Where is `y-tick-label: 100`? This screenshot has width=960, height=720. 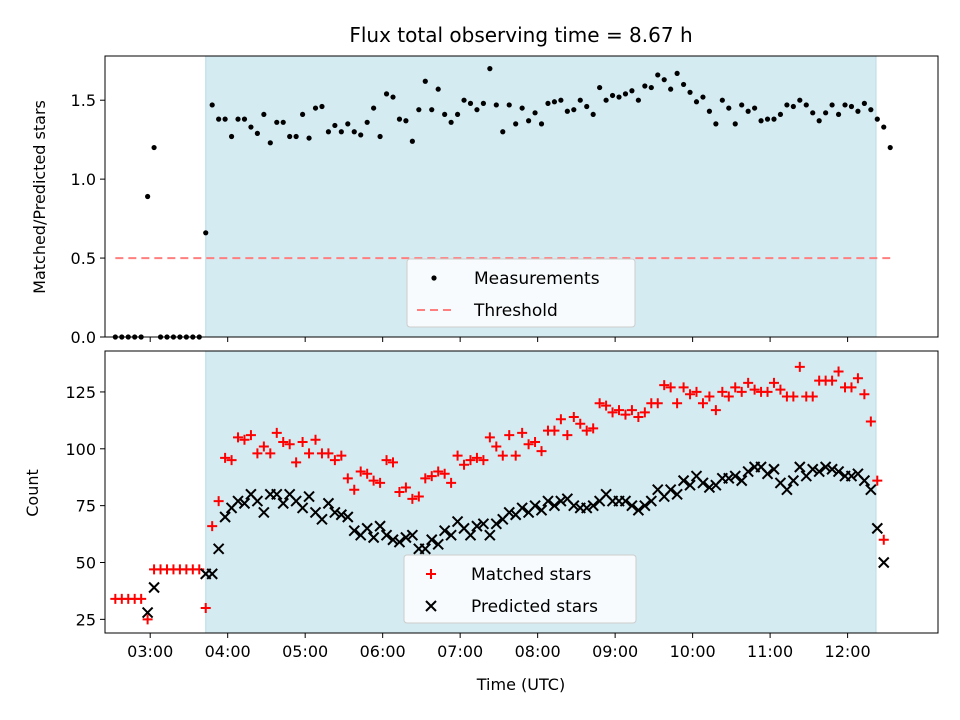
y-tick-label: 100 is located at coordinates (80, 449).